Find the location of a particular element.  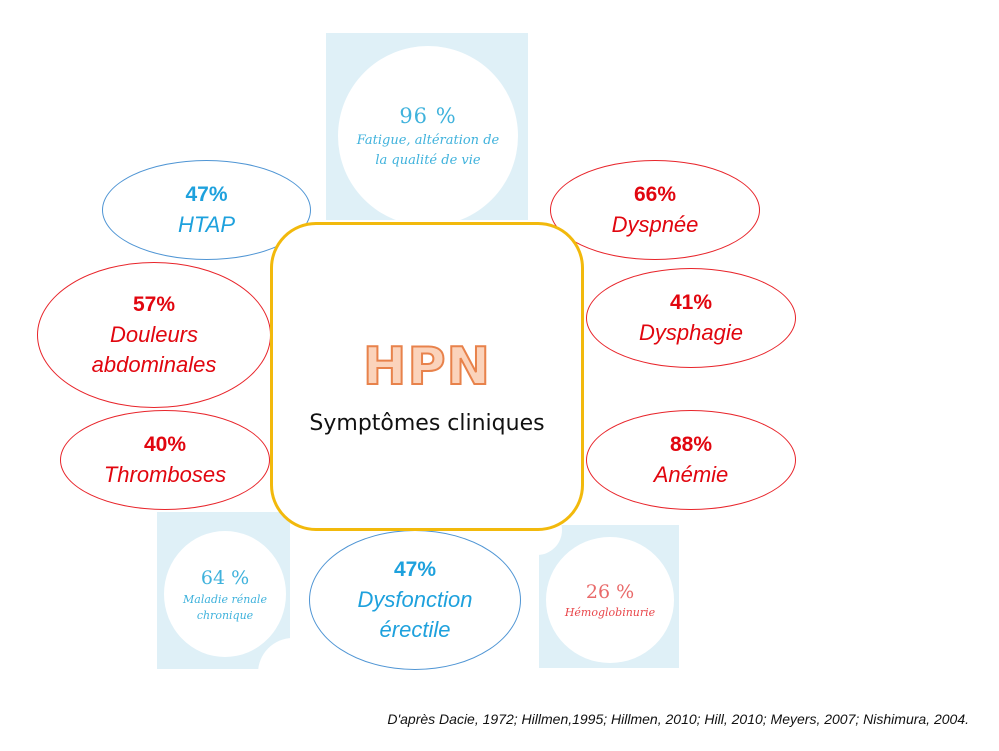

dysphagie-percent: 41% is located at coordinates (691, 302).